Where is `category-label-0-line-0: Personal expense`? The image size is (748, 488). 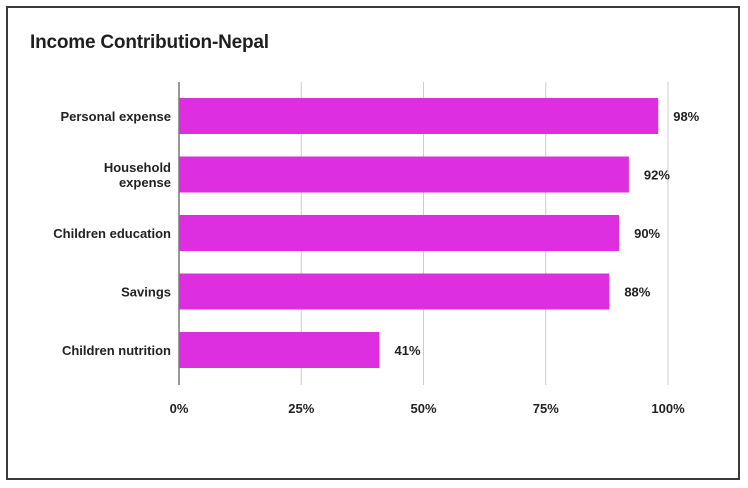 category-label-0-line-0: Personal expense is located at coordinates (115, 116).